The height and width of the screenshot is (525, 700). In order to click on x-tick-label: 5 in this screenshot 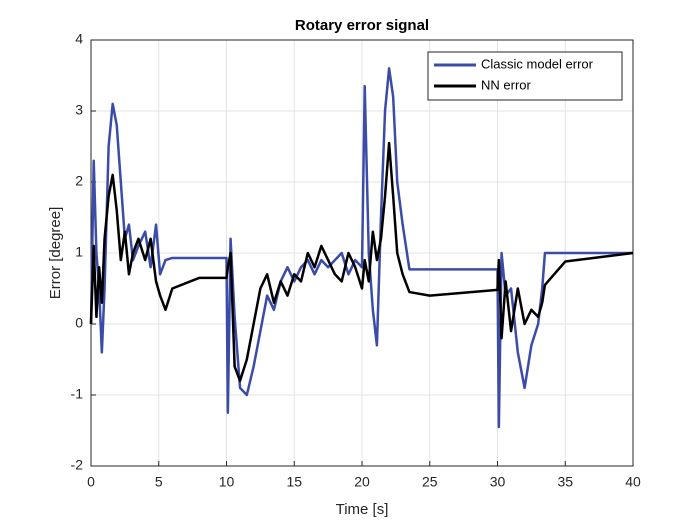, I will do `click(159, 482)`.